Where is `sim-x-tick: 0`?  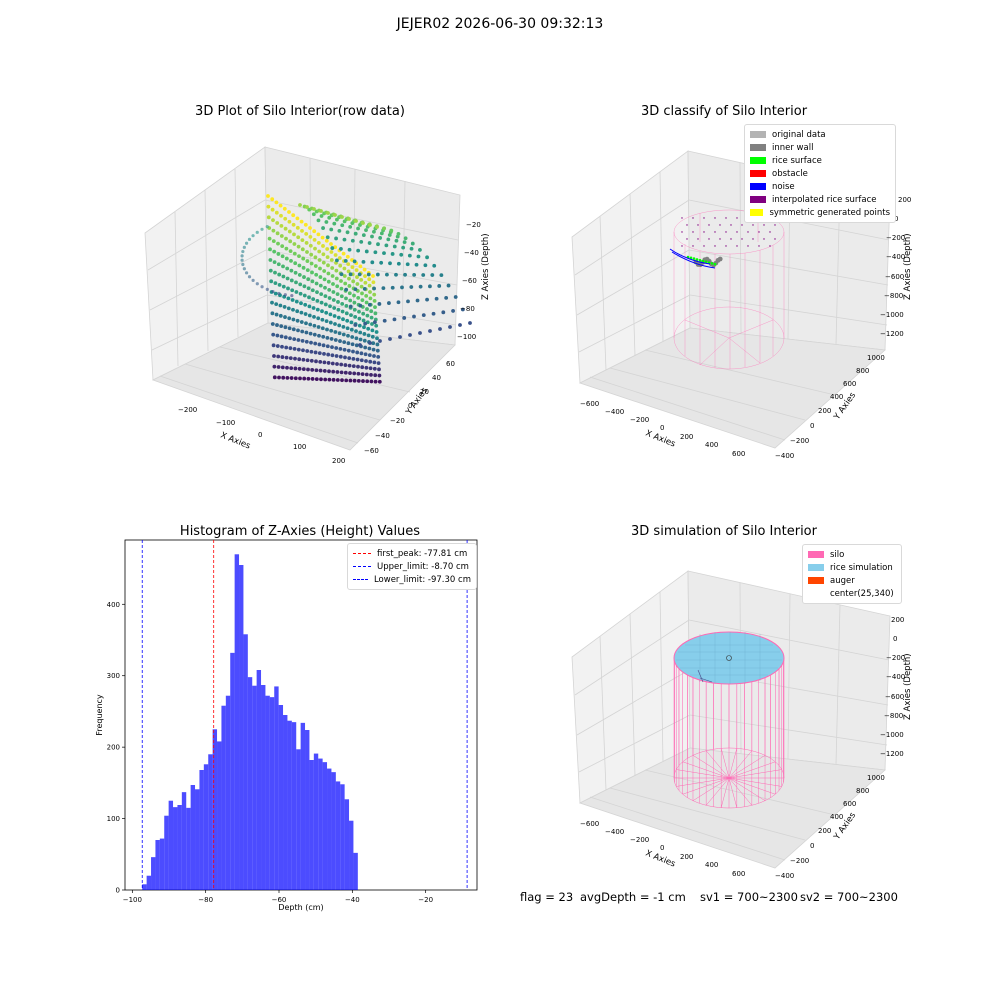 sim-x-tick: 0 is located at coordinates (662, 848).